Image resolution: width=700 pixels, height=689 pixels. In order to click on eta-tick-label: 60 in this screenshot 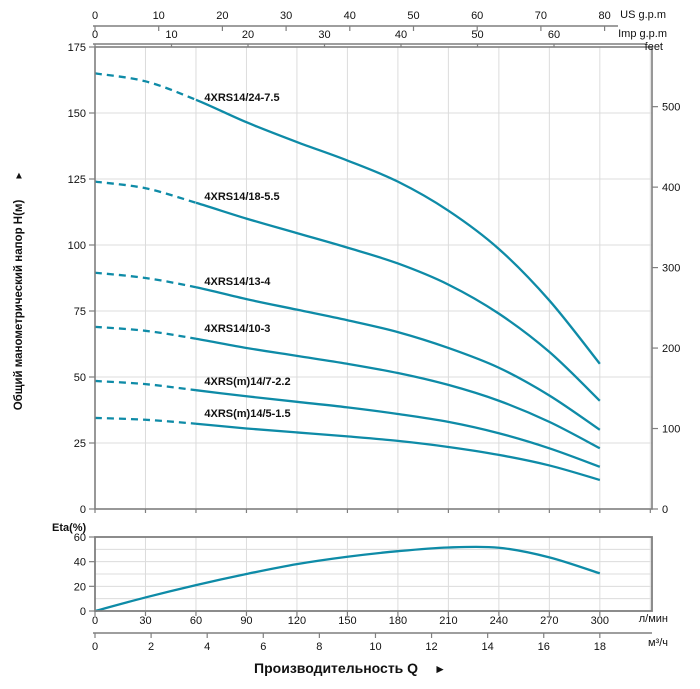, I will do `click(80, 538)`.